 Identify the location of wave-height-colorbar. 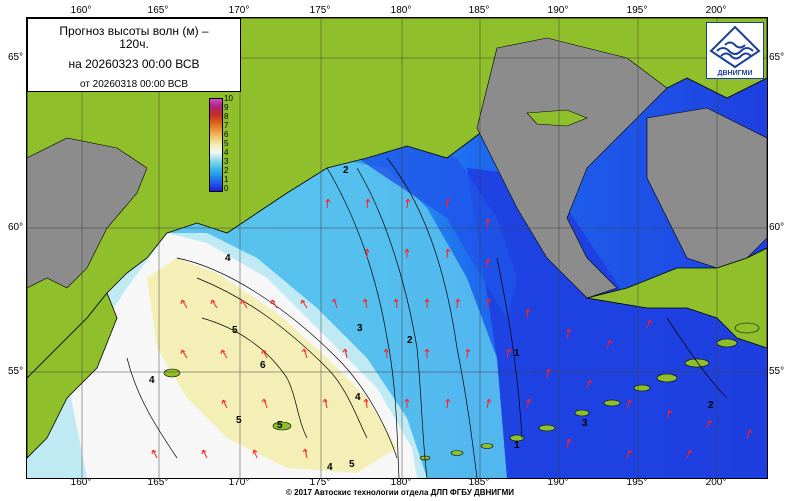
(216, 145).